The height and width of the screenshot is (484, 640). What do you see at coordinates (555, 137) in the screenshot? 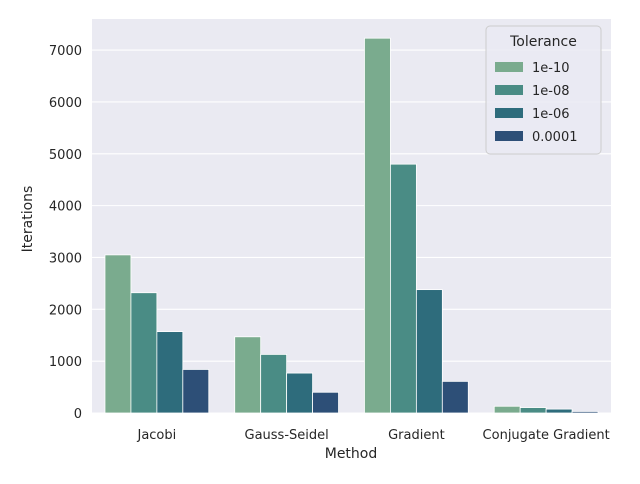
I see `legend-label: 0.0001` at bounding box center [555, 137].